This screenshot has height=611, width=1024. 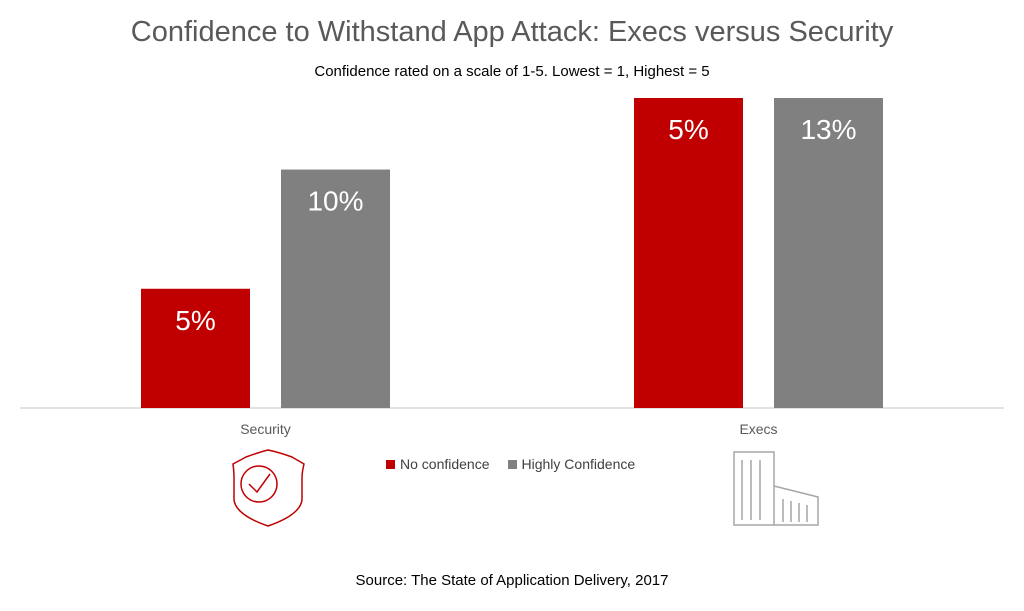 What do you see at coordinates (335, 201) in the screenshot?
I see `data-label: 10%` at bounding box center [335, 201].